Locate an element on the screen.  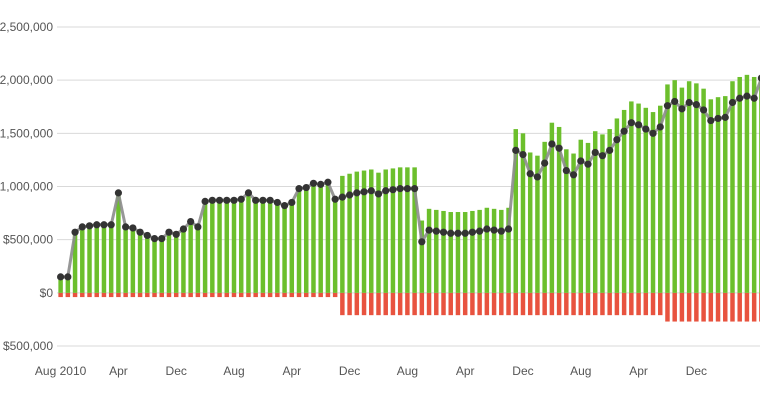
y-tick-label: 2,000,000 is located at coordinates (26, 80).